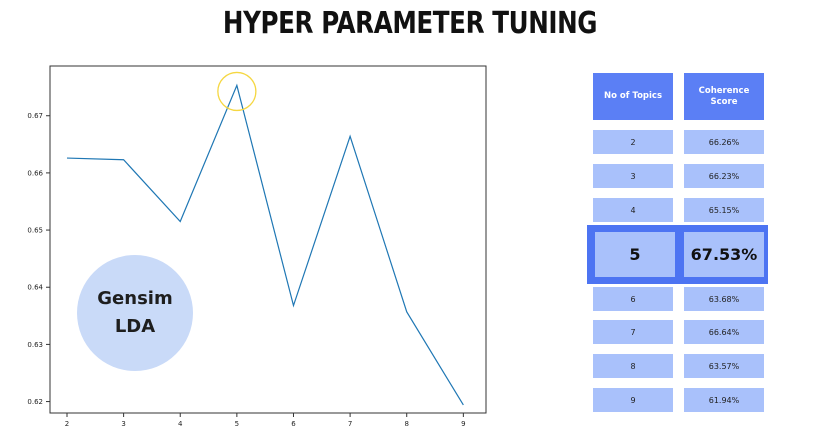  Describe the element at coordinates (633, 366) in the screenshot. I see `table-cell-topics: 8` at that location.